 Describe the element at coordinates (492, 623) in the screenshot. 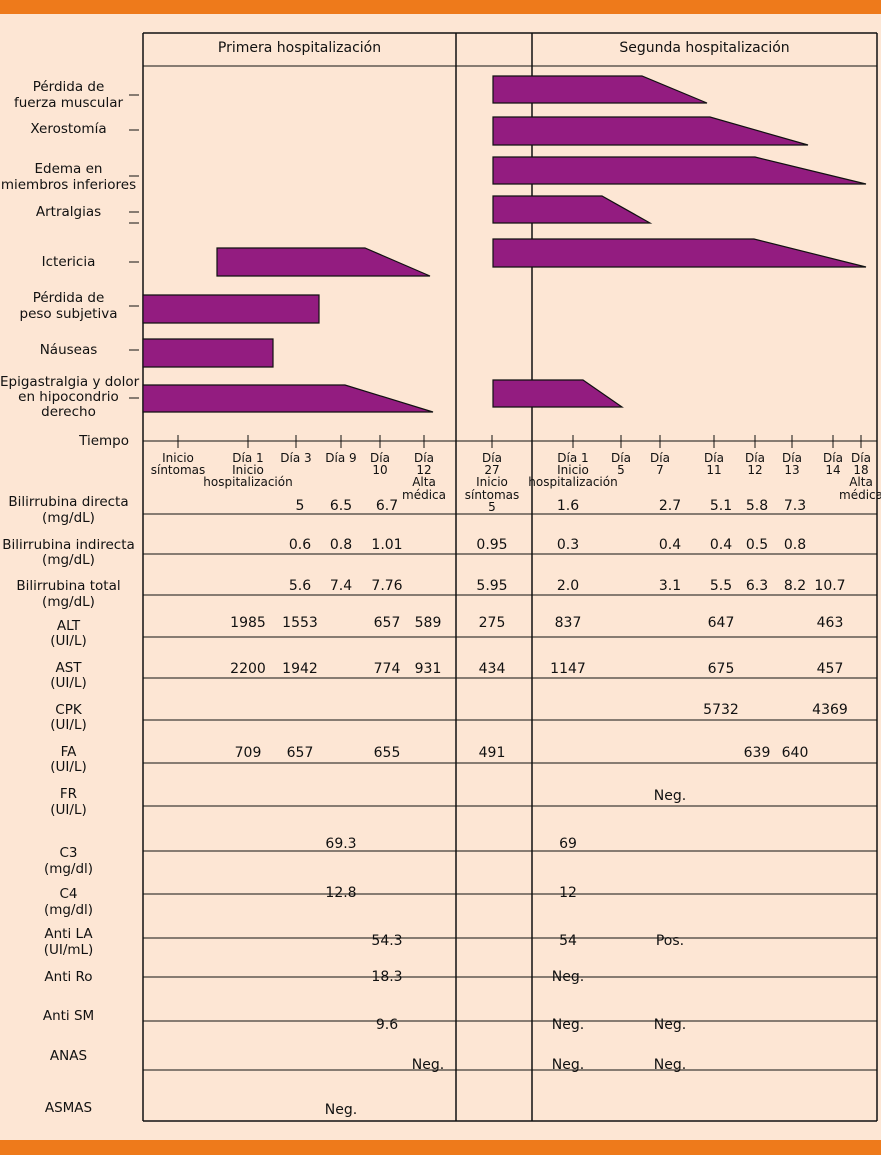

I see `lab-value: 275` at that location.